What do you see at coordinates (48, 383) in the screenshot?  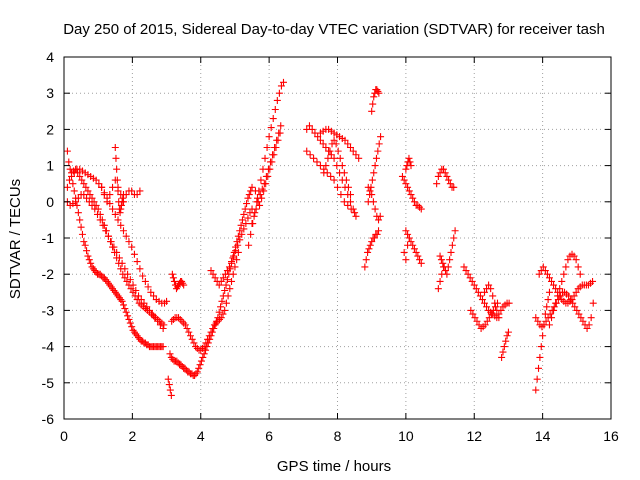 I see `y-tick-label: -5` at bounding box center [48, 383].